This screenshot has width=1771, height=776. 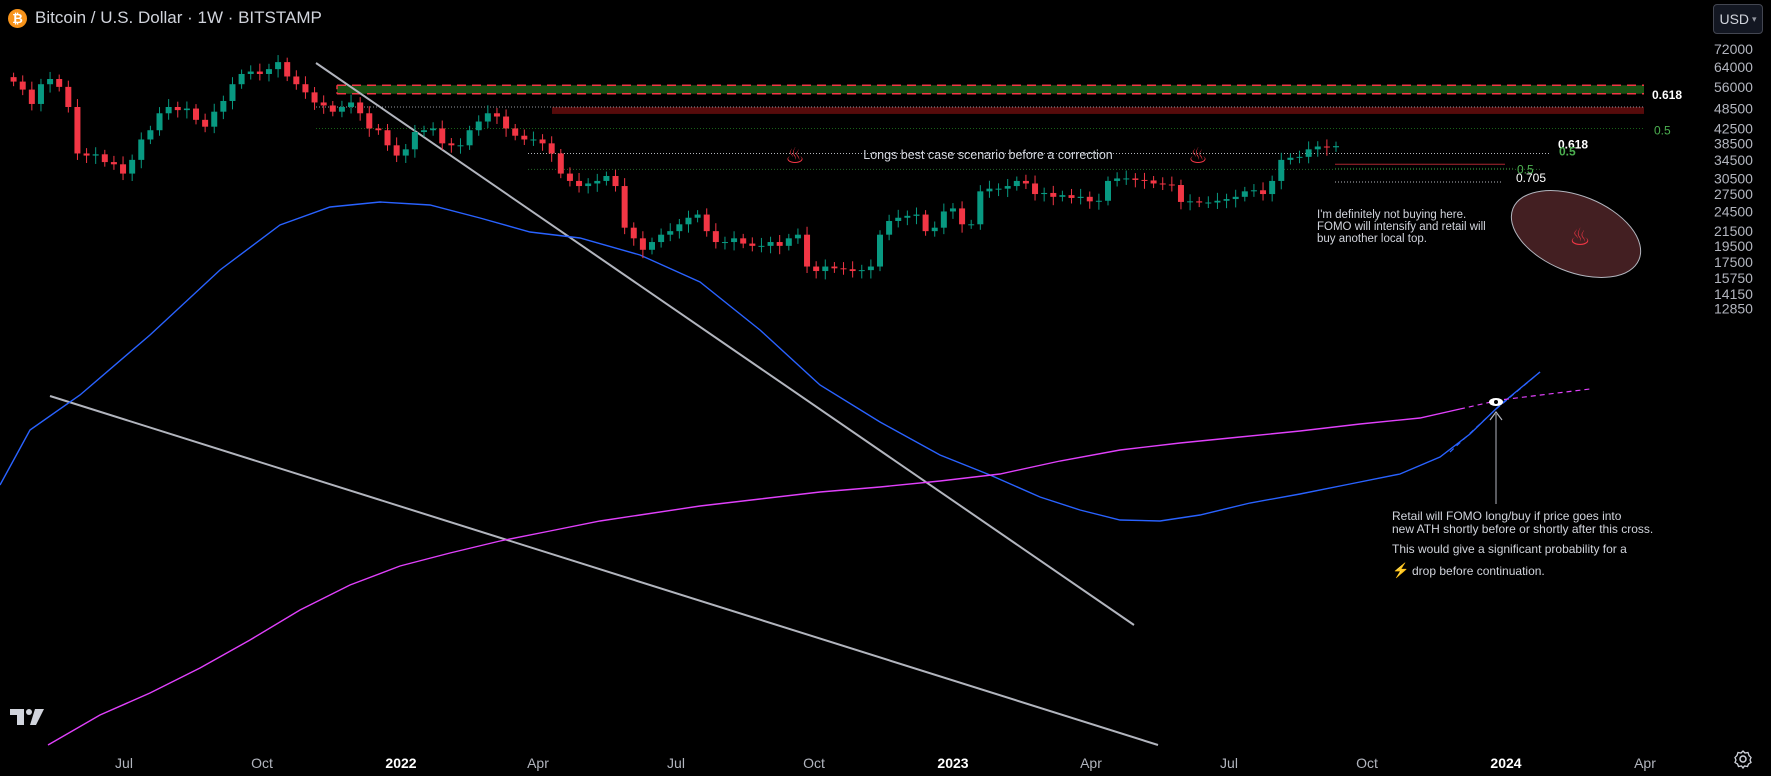 What do you see at coordinates (990, 89) in the screenshot?
I see `long-zone` at bounding box center [990, 89].